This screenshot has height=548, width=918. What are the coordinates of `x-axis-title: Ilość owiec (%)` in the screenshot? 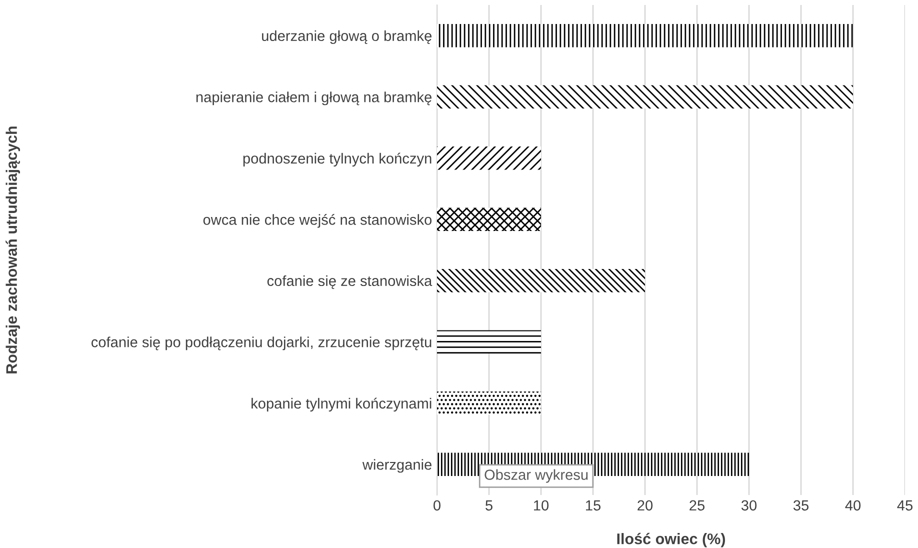 It's located at (671, 540).